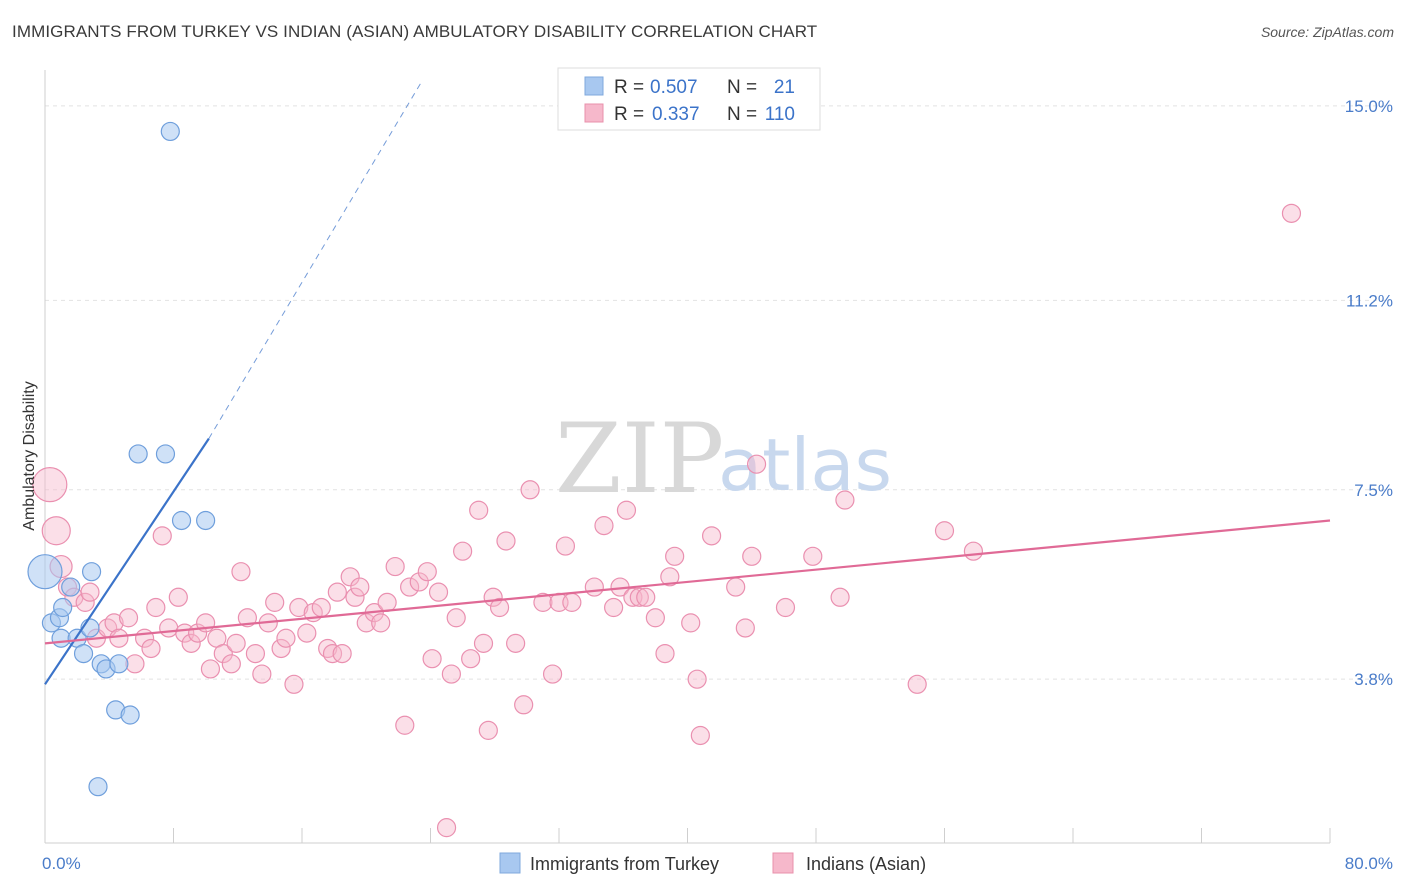 Image resolution: width=1406 pixels, height=892 pixels. What do you see at coordinates (783, 863) in the screenshot?
I see `series-legend-swatch-indians` at bounding box center [783, 863].